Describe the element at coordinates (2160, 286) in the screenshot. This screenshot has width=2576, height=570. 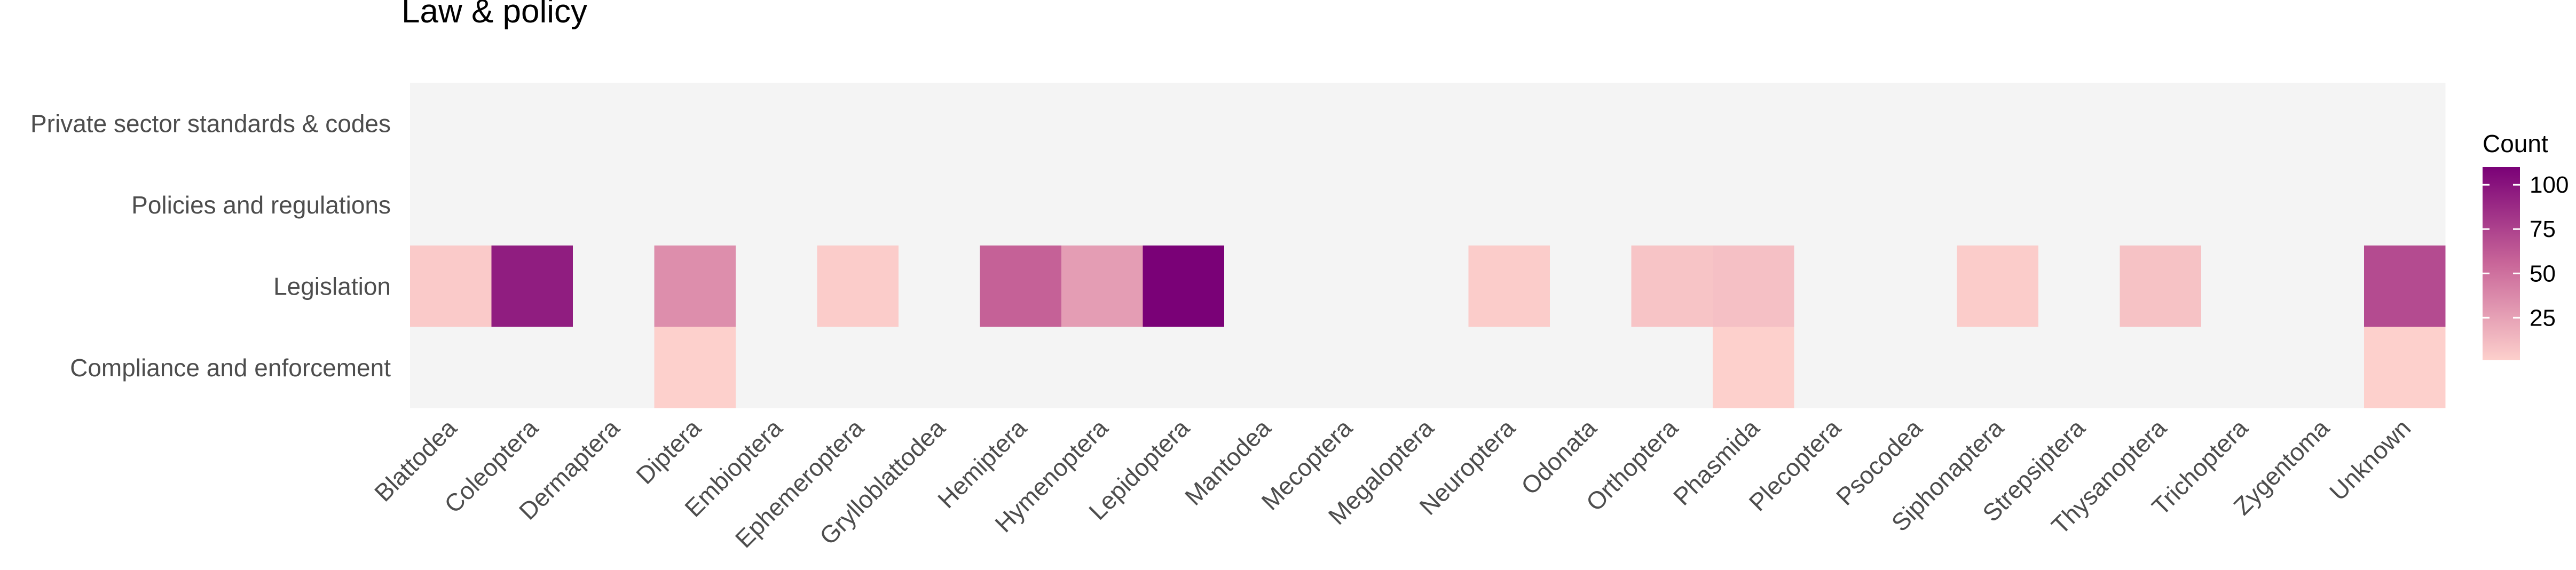
I see `cell-thysanoptera-legislation` at that location.